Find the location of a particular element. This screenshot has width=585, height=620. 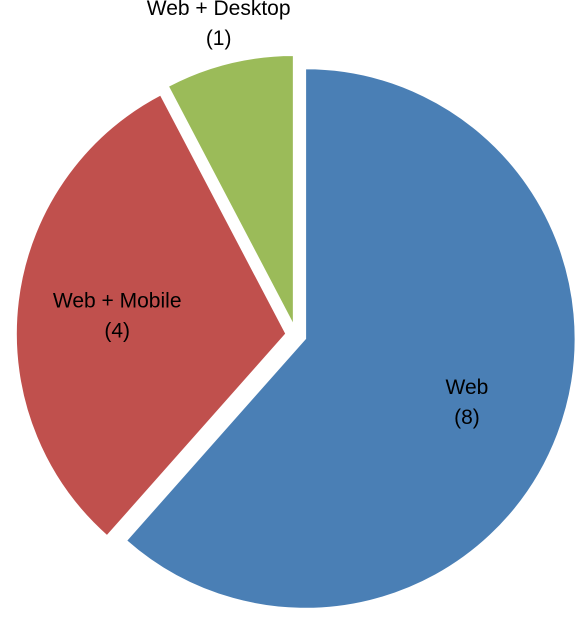

slice-label: Web + Mobile is located at coordinates (117, 300).